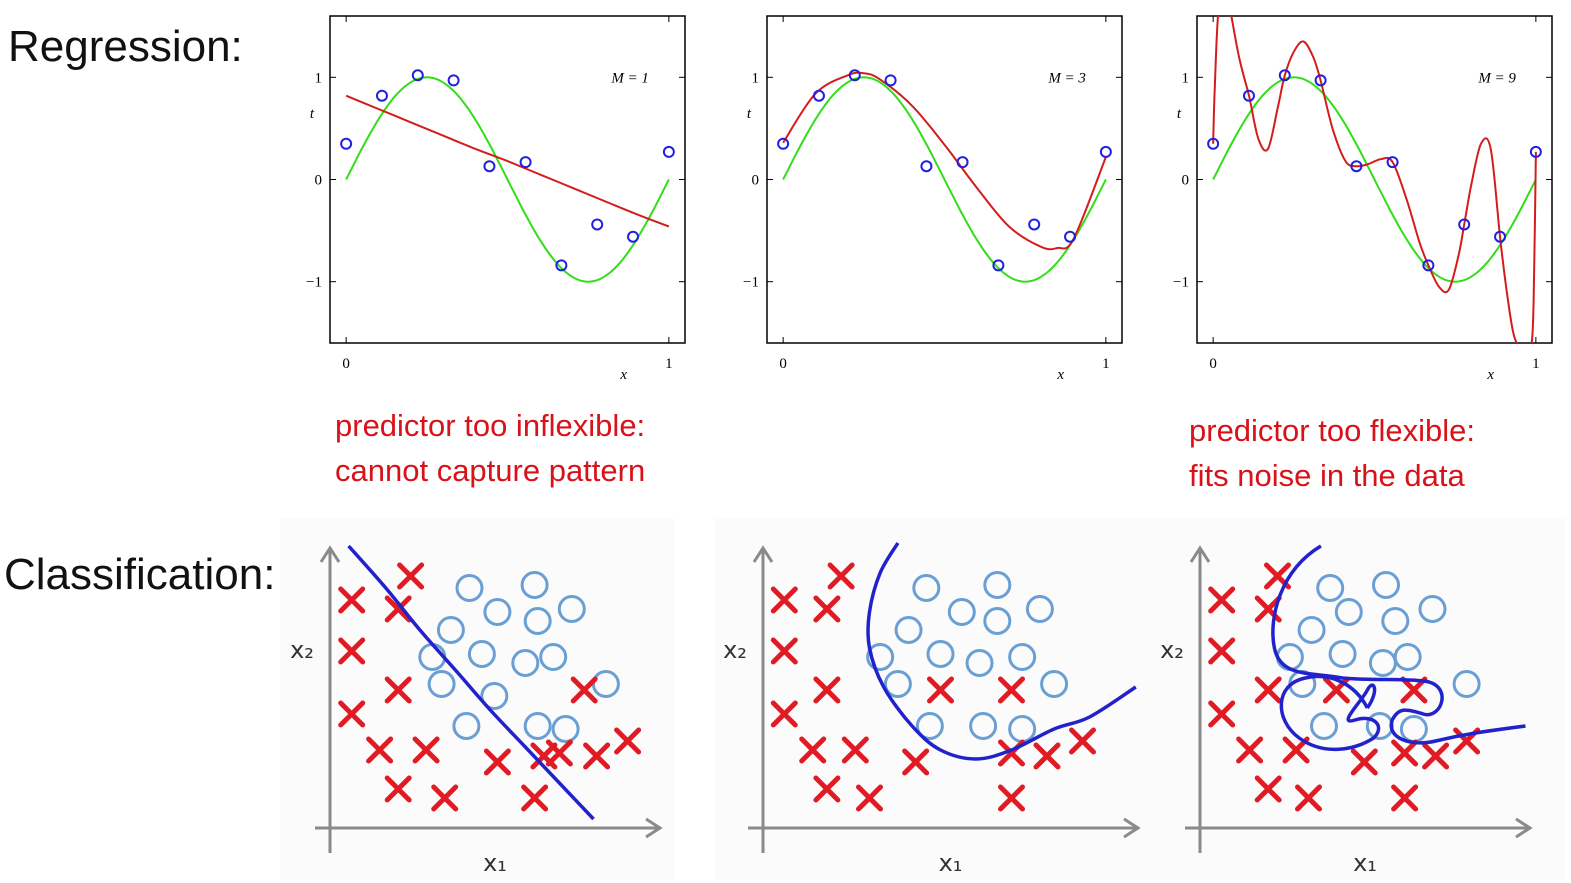  I want to click on classification-plot-complex: x₁ x₂, so click(1357, 699).